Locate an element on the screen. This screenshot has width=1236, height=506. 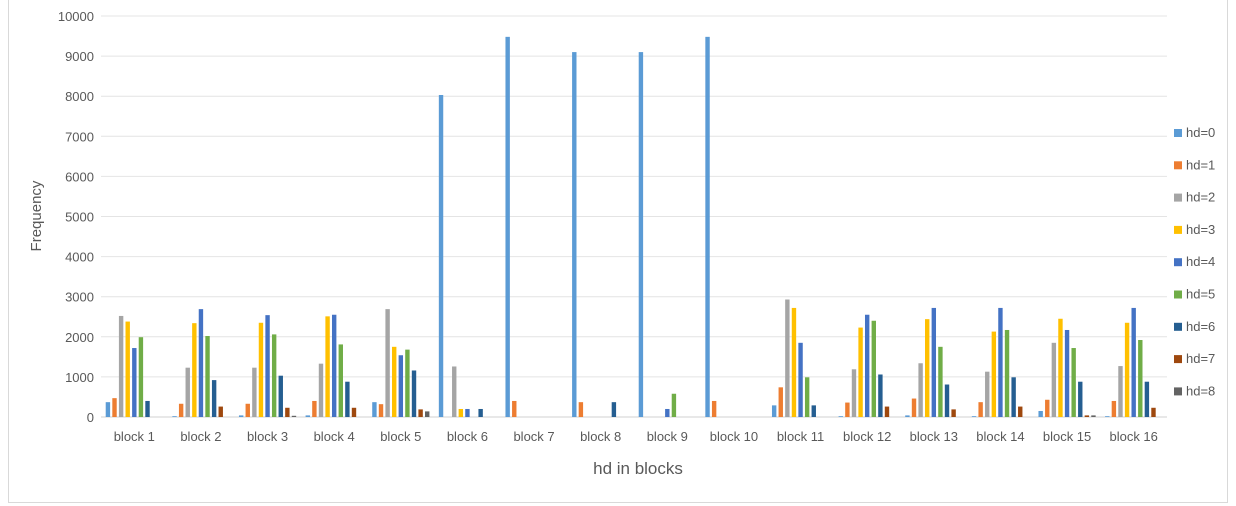
y-tick-label: 0 is located at coordinates (90, 417).